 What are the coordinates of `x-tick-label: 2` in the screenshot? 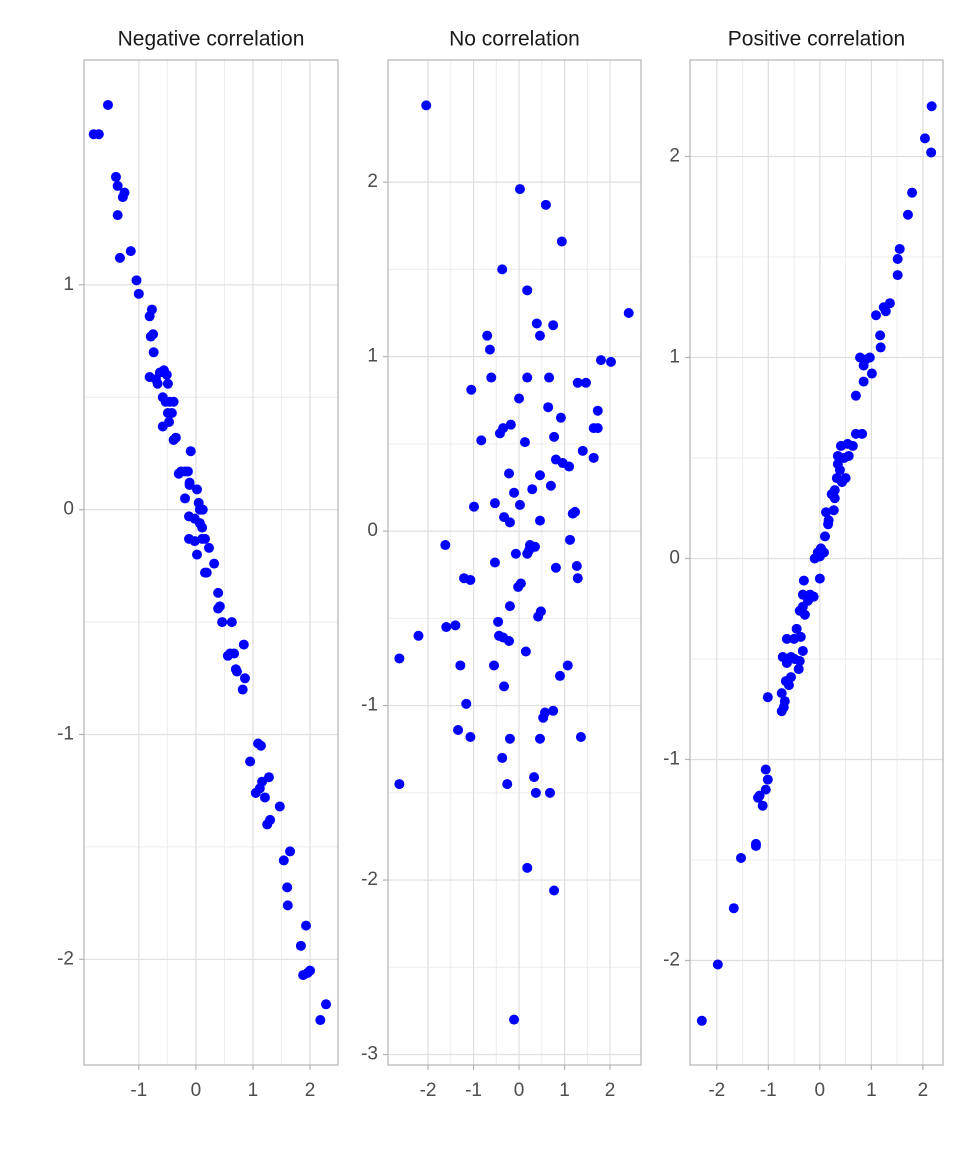 It's located at (610, 1090).